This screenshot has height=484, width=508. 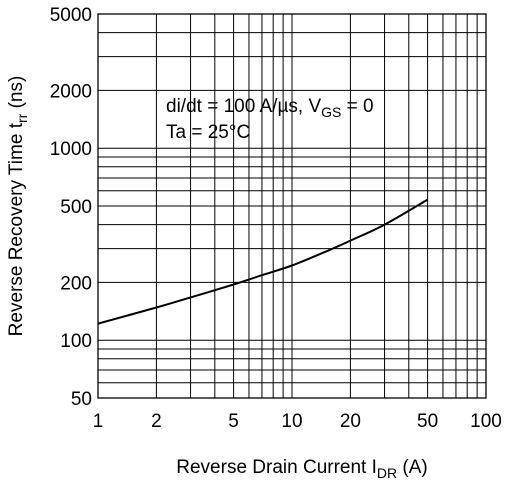 I want to click on annotation-conditions: di/dt = 100 A/µs, VGS = 0, so click(x=270, y=108).